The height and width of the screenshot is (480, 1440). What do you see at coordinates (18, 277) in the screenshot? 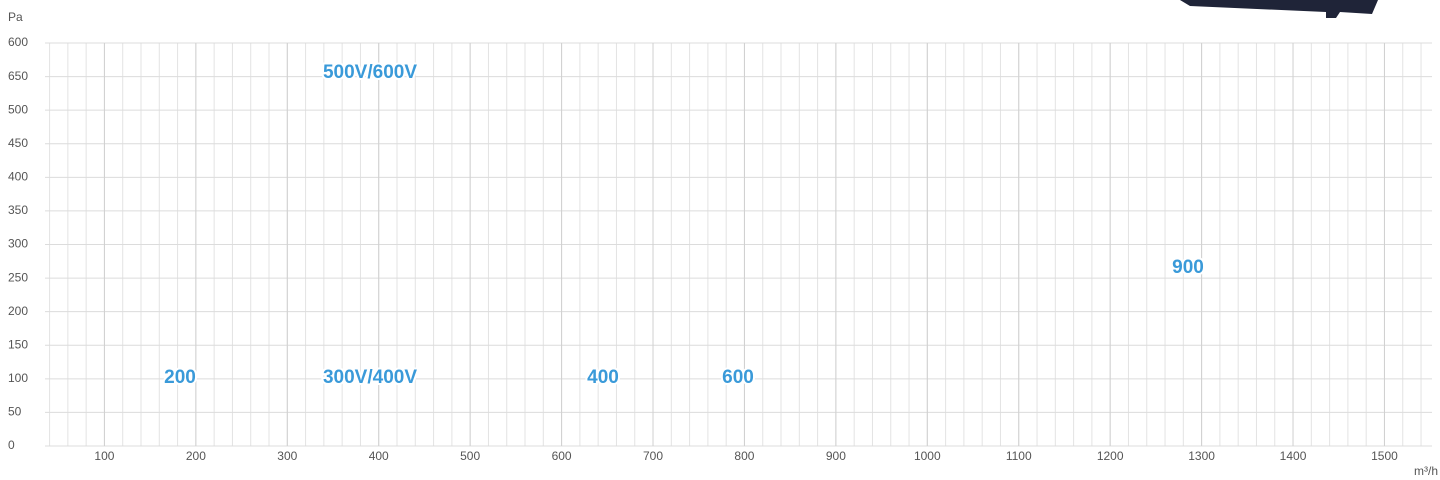
I see `y-tick-label: 250` at bounding box center [18, 277].